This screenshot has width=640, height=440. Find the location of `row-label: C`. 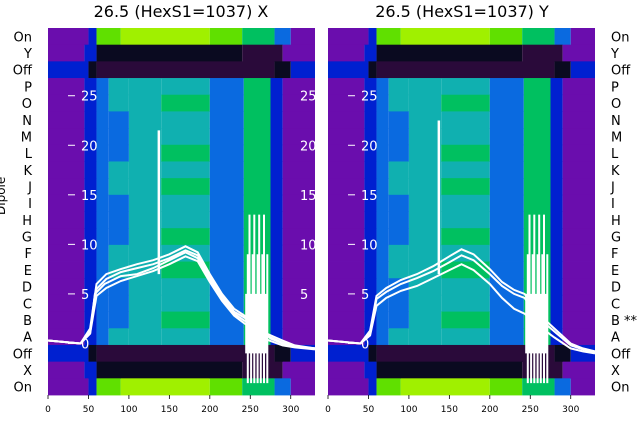

row-label: C is located at coordinates (615, 304).